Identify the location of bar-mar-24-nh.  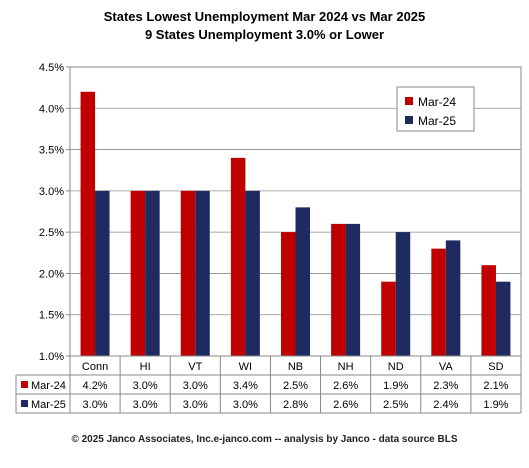
(338, 289).